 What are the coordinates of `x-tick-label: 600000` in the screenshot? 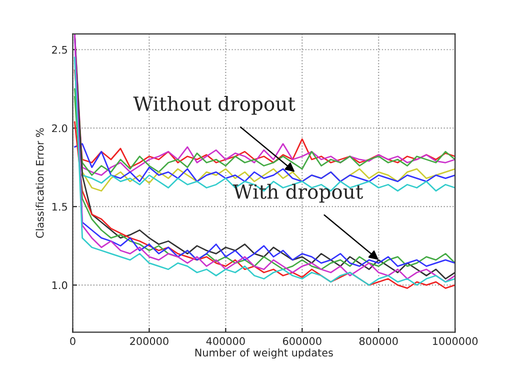 It's located at (302, 341).